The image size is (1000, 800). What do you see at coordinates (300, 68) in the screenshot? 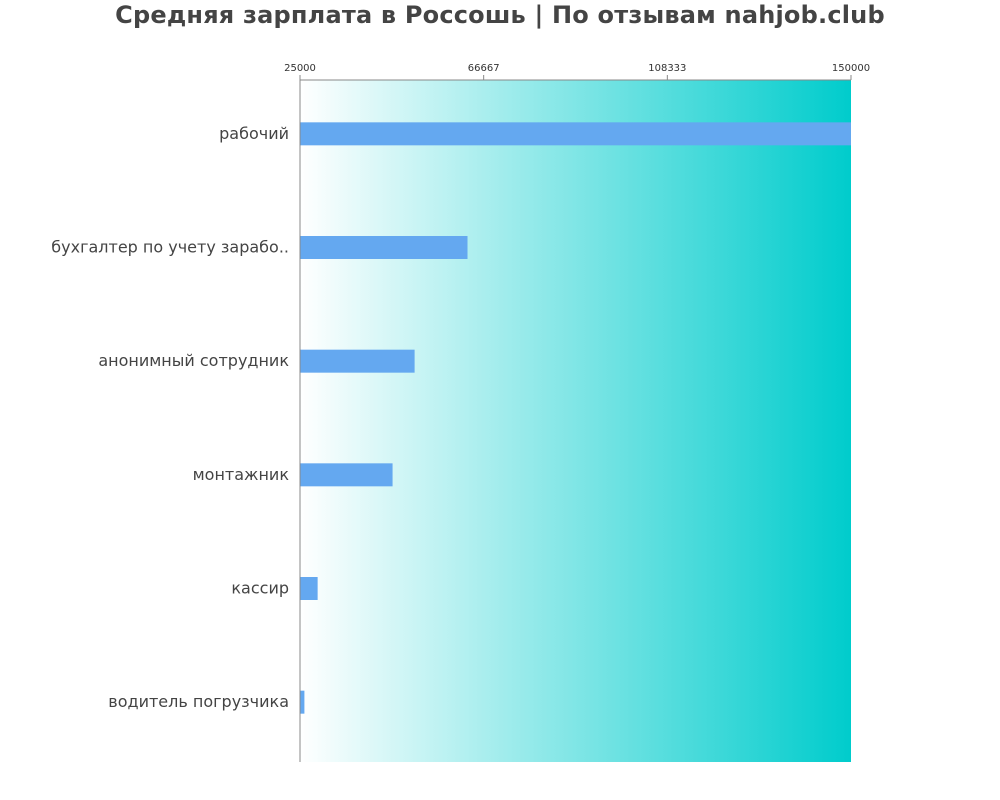
I see `x-tick-label: 25000` at bounding box center [300, 68].